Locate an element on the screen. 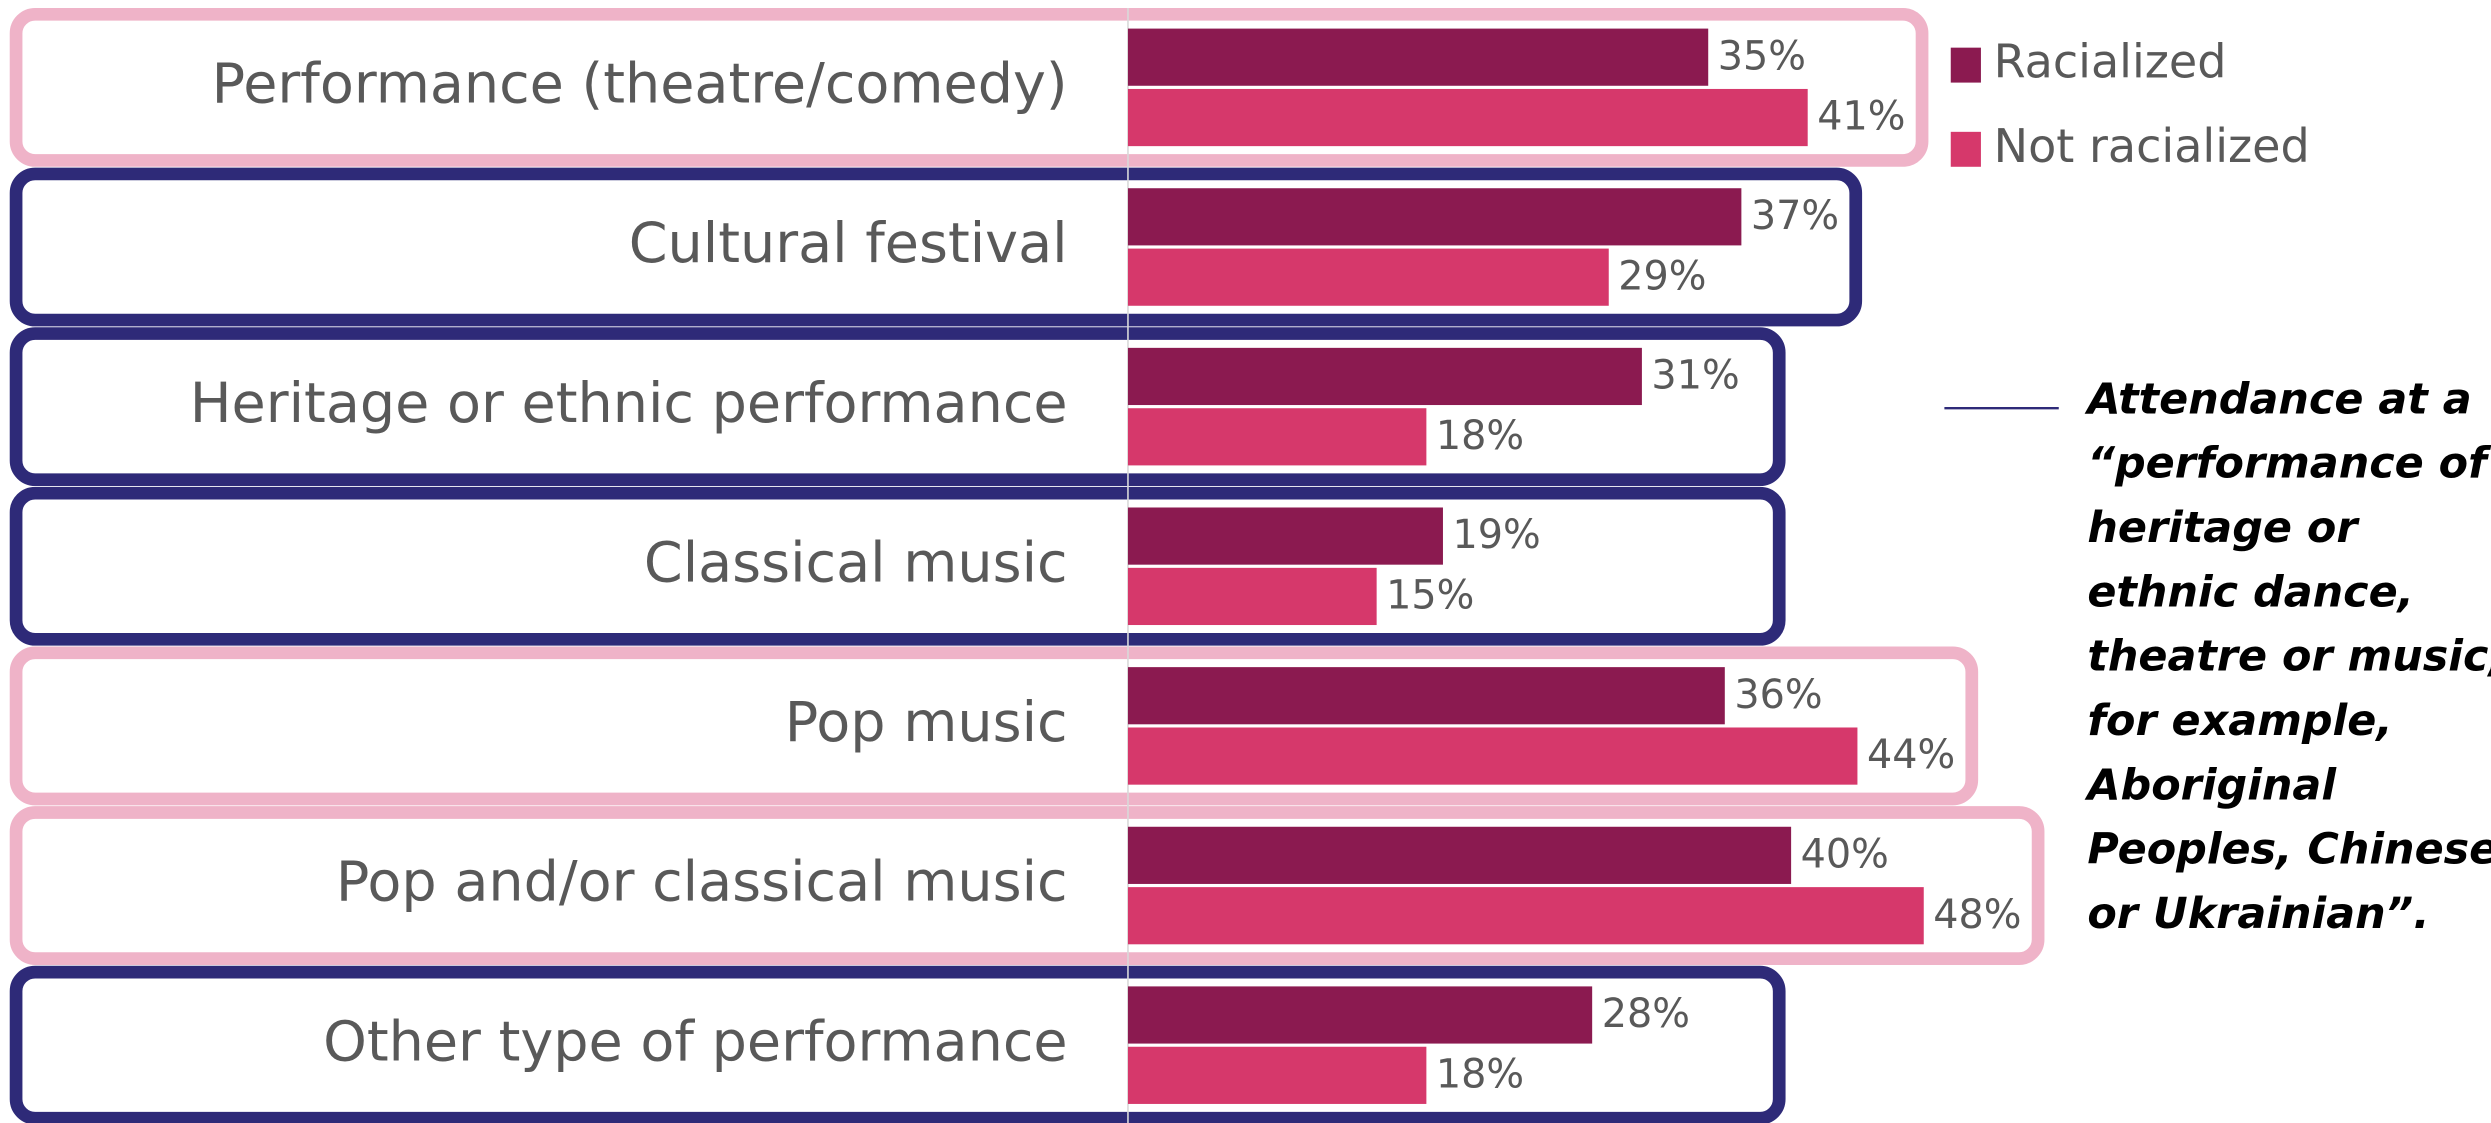  category-label: Pop music is located at coordinates (926, 722).